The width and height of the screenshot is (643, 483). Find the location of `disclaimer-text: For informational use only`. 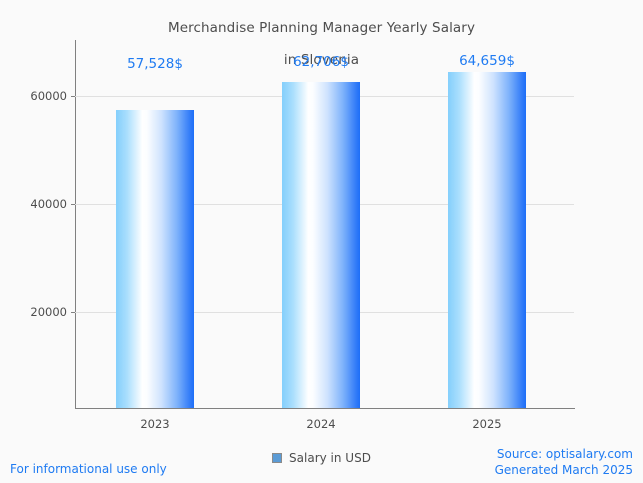

disclaimer-text: For informational use only is located at coordinates (88, 469).